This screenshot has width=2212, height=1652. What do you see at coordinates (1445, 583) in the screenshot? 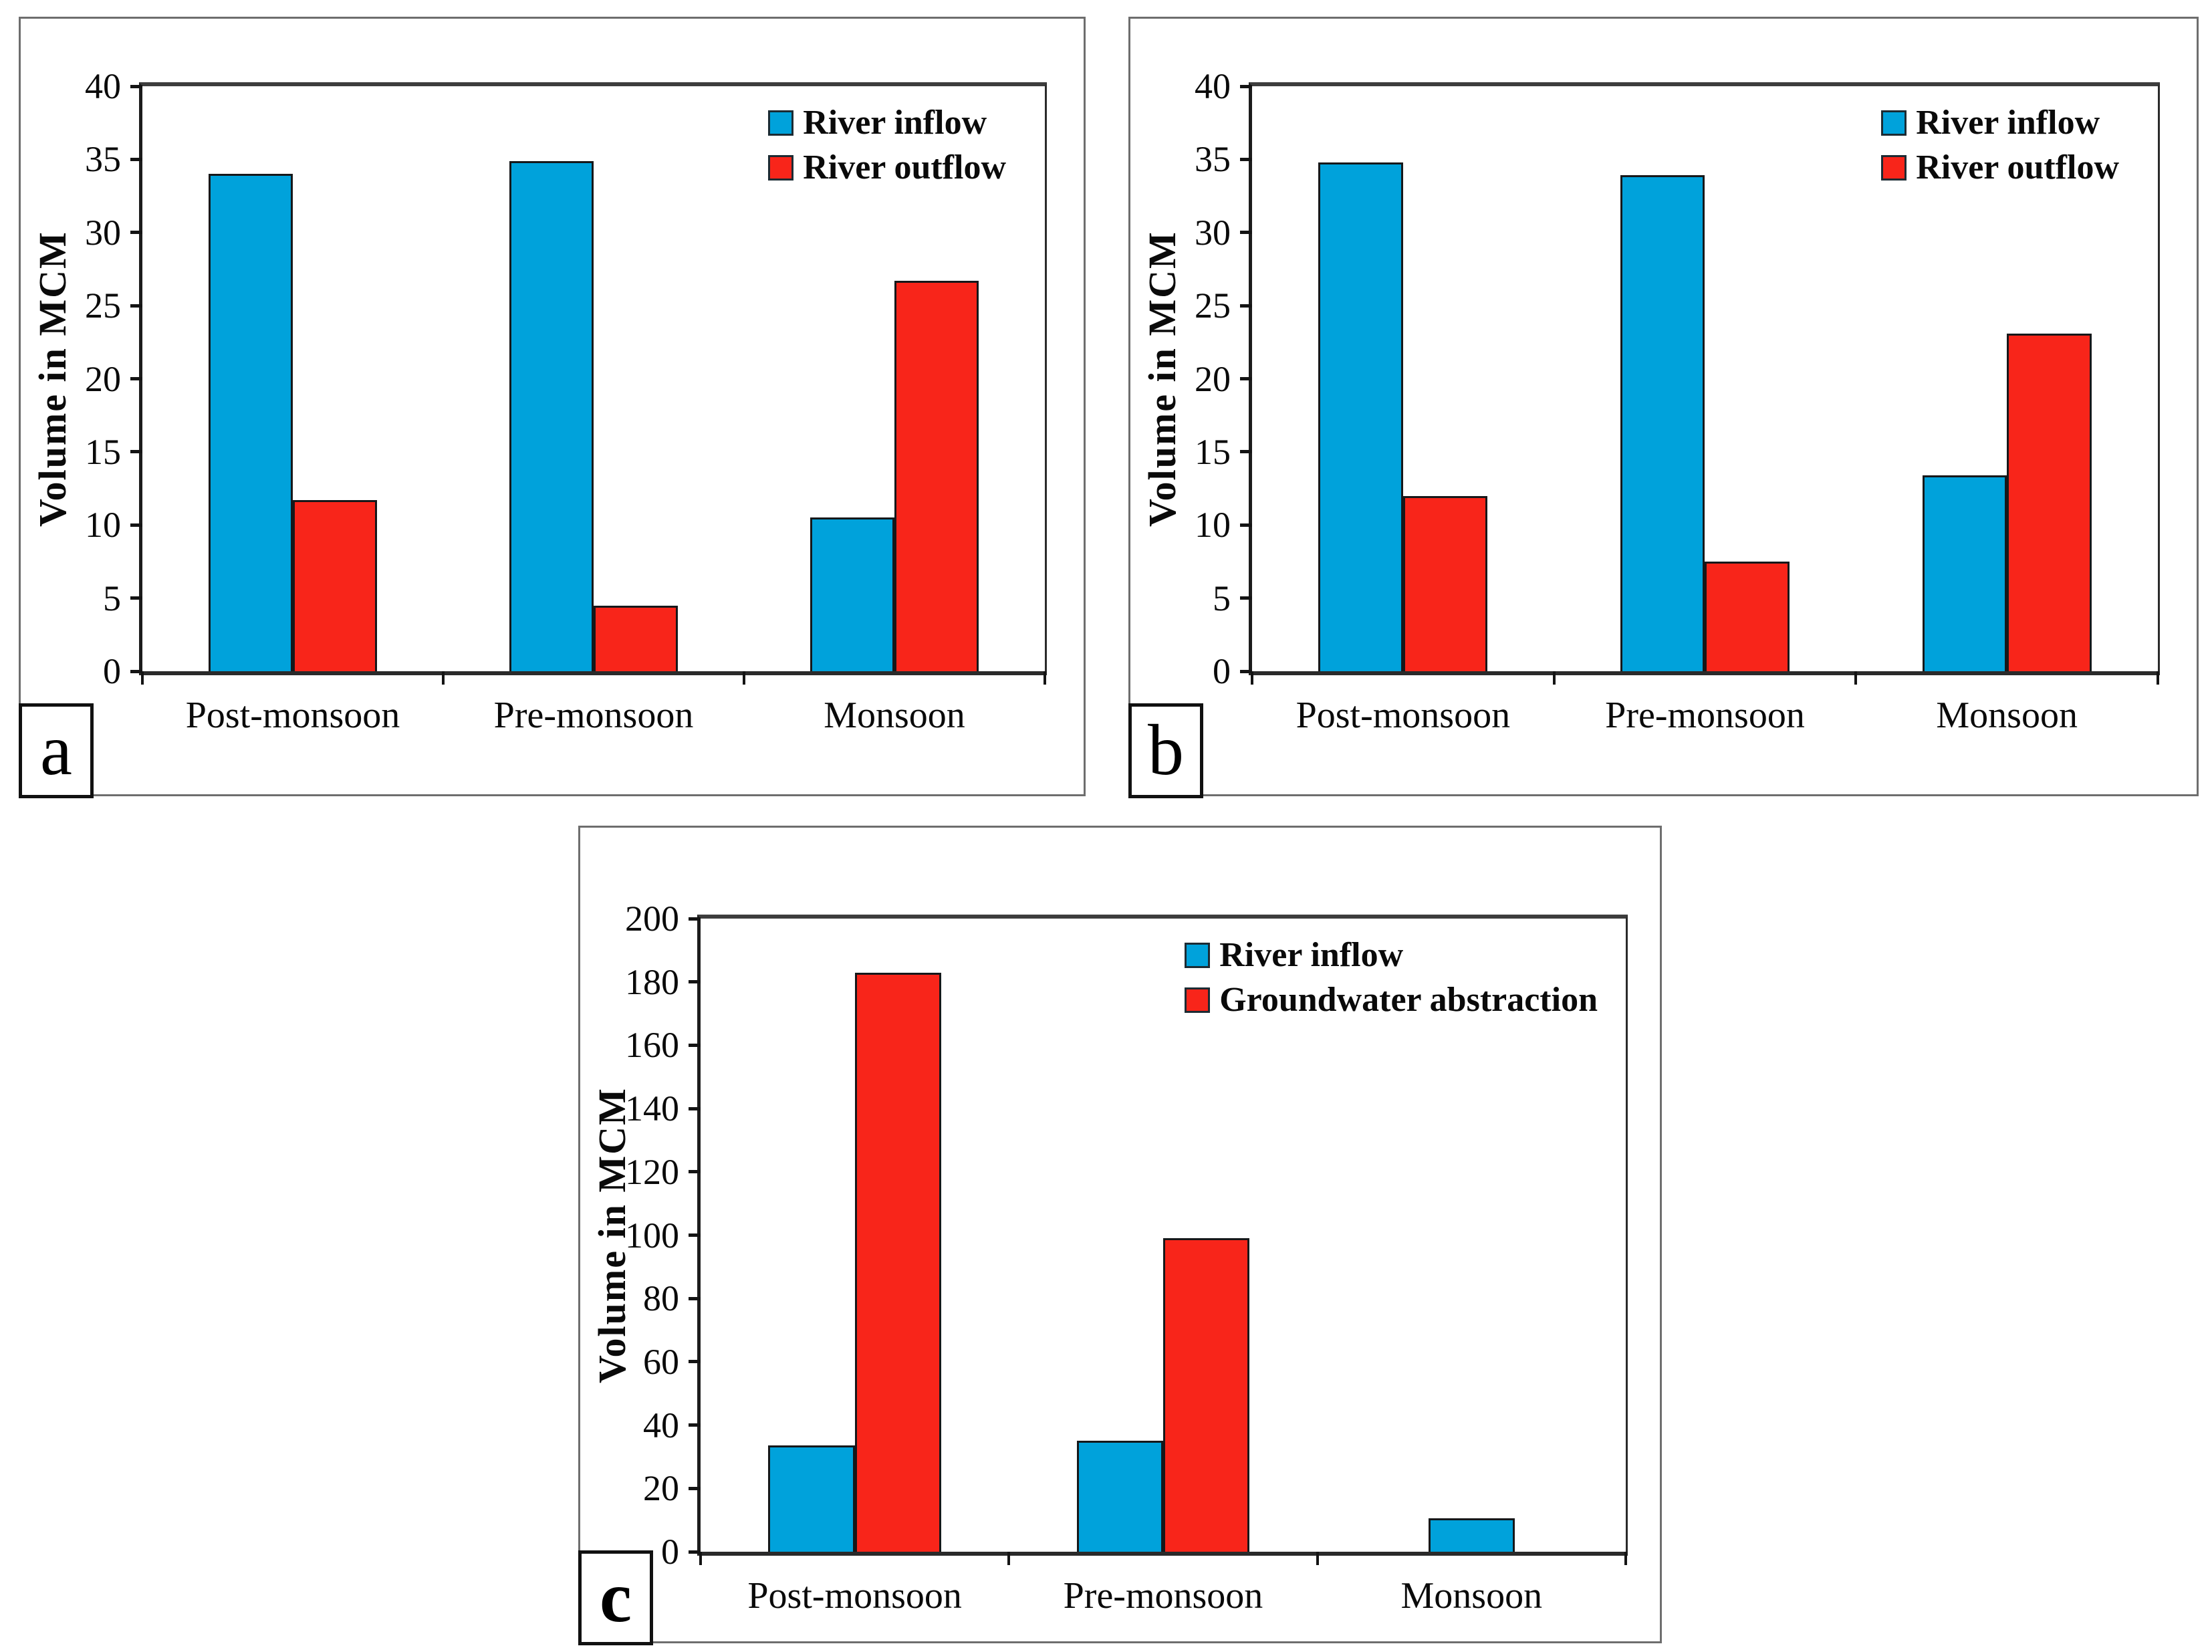
I see `bar-river-outflow-post-monsoon` at bounding box center [1445, 583].